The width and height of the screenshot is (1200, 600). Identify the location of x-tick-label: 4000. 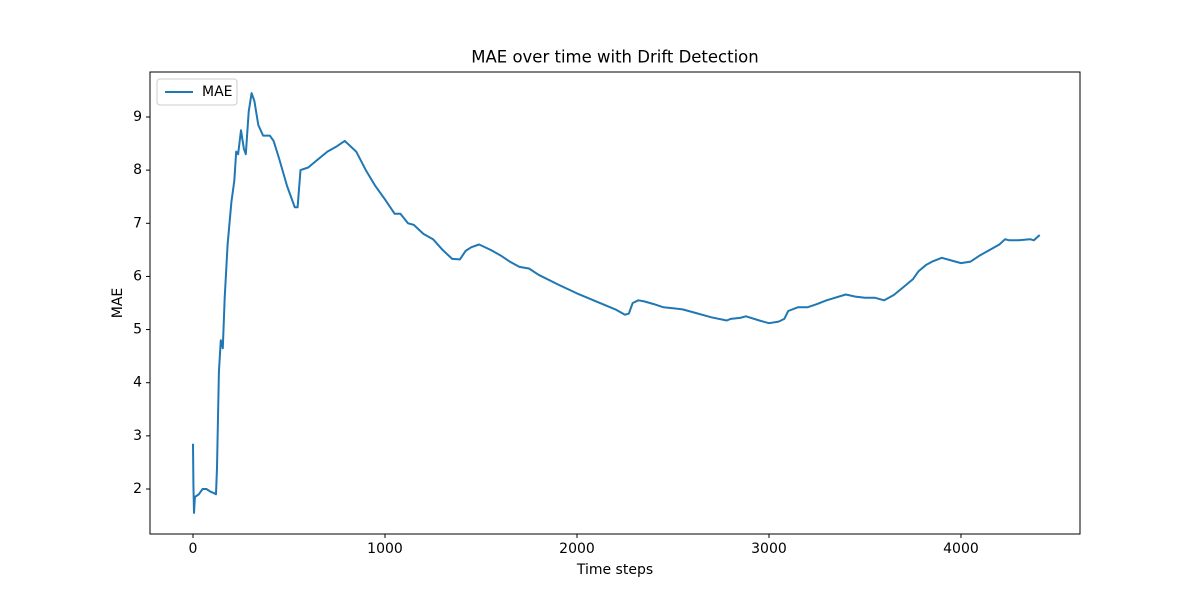
(961, 549).